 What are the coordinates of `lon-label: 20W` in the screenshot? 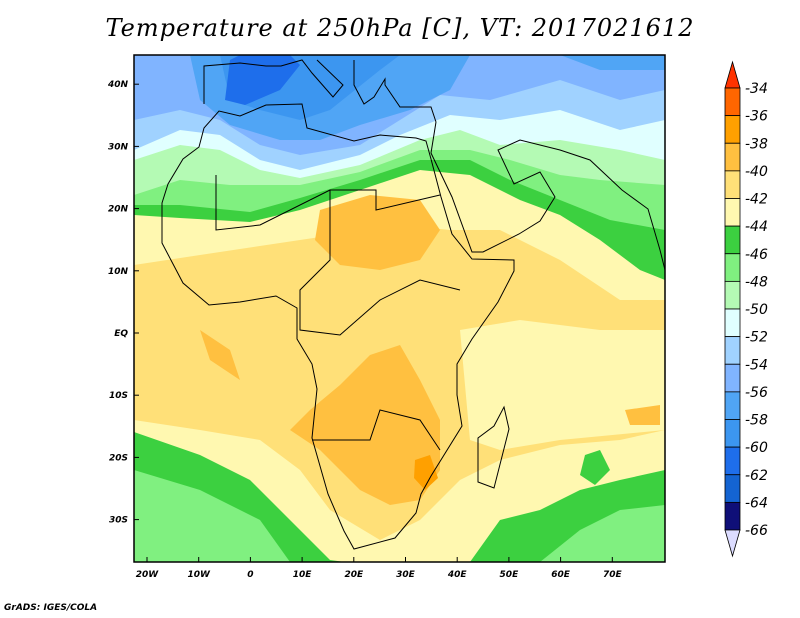 It's located at (148, 575).